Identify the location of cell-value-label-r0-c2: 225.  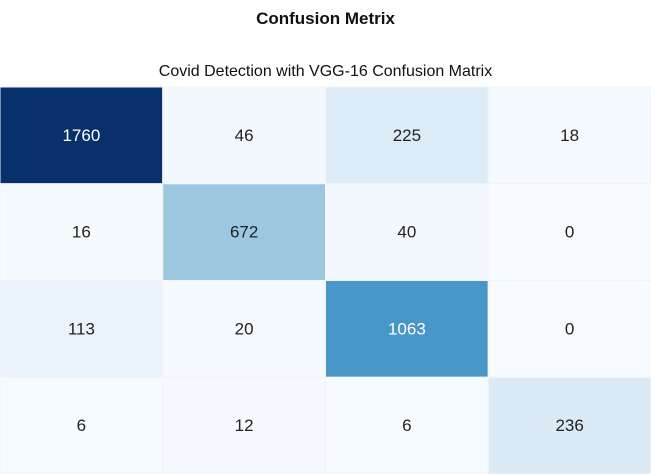
(407, 135).